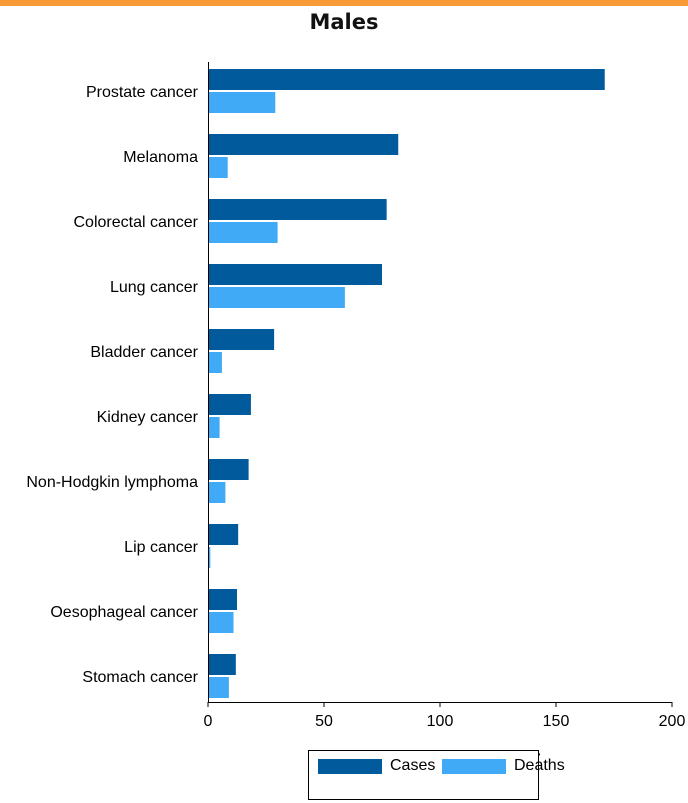  Describe the element at coordinates (142, 92) in the screenshot. I see `category-label-prostate-cancer: Prostate cancer` at that location.